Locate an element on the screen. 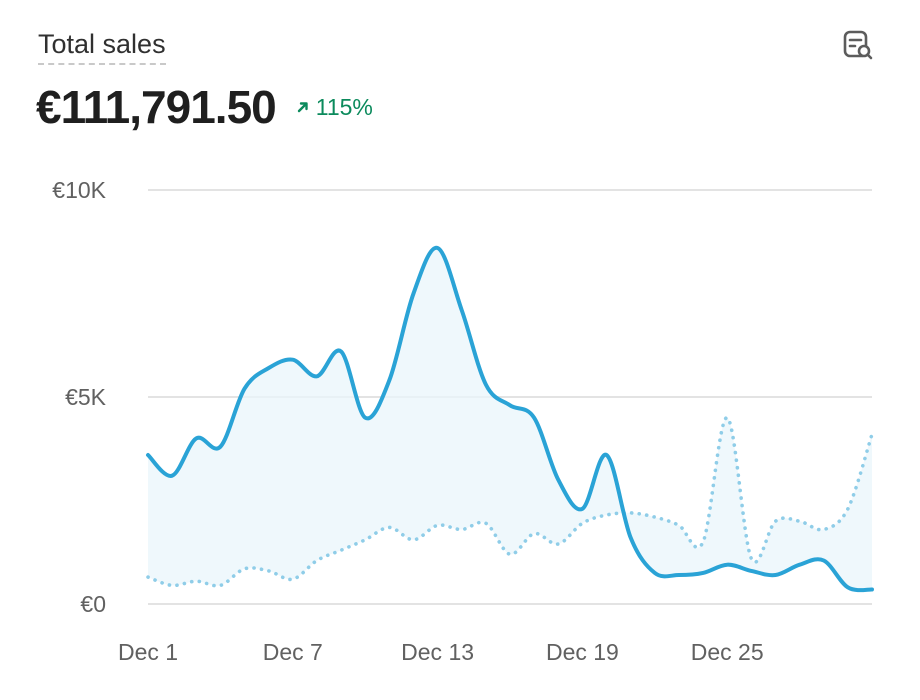 The width and height of the screenshot is (920, 700). x-tick-label: Dec 19 is located at coordinates (582, 652).